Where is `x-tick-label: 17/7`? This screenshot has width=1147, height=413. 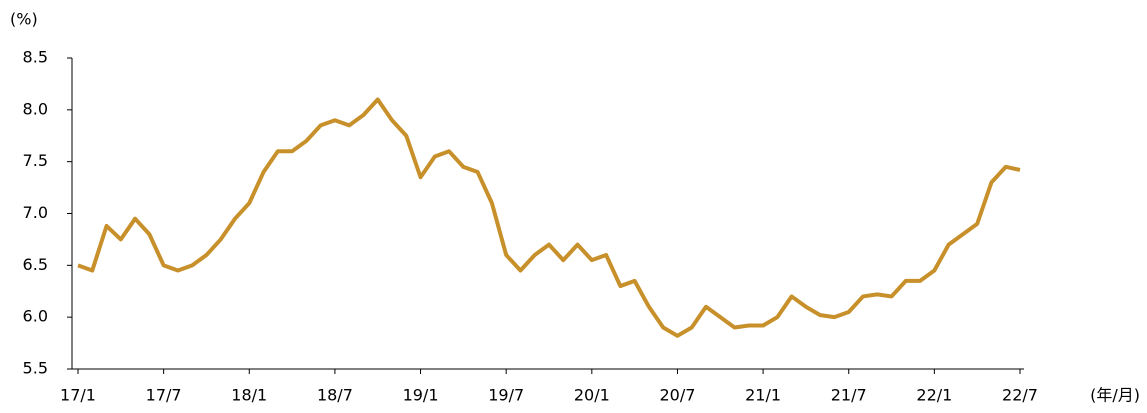 x-tick-label: 17/7 is located at coordinates (164, 395).